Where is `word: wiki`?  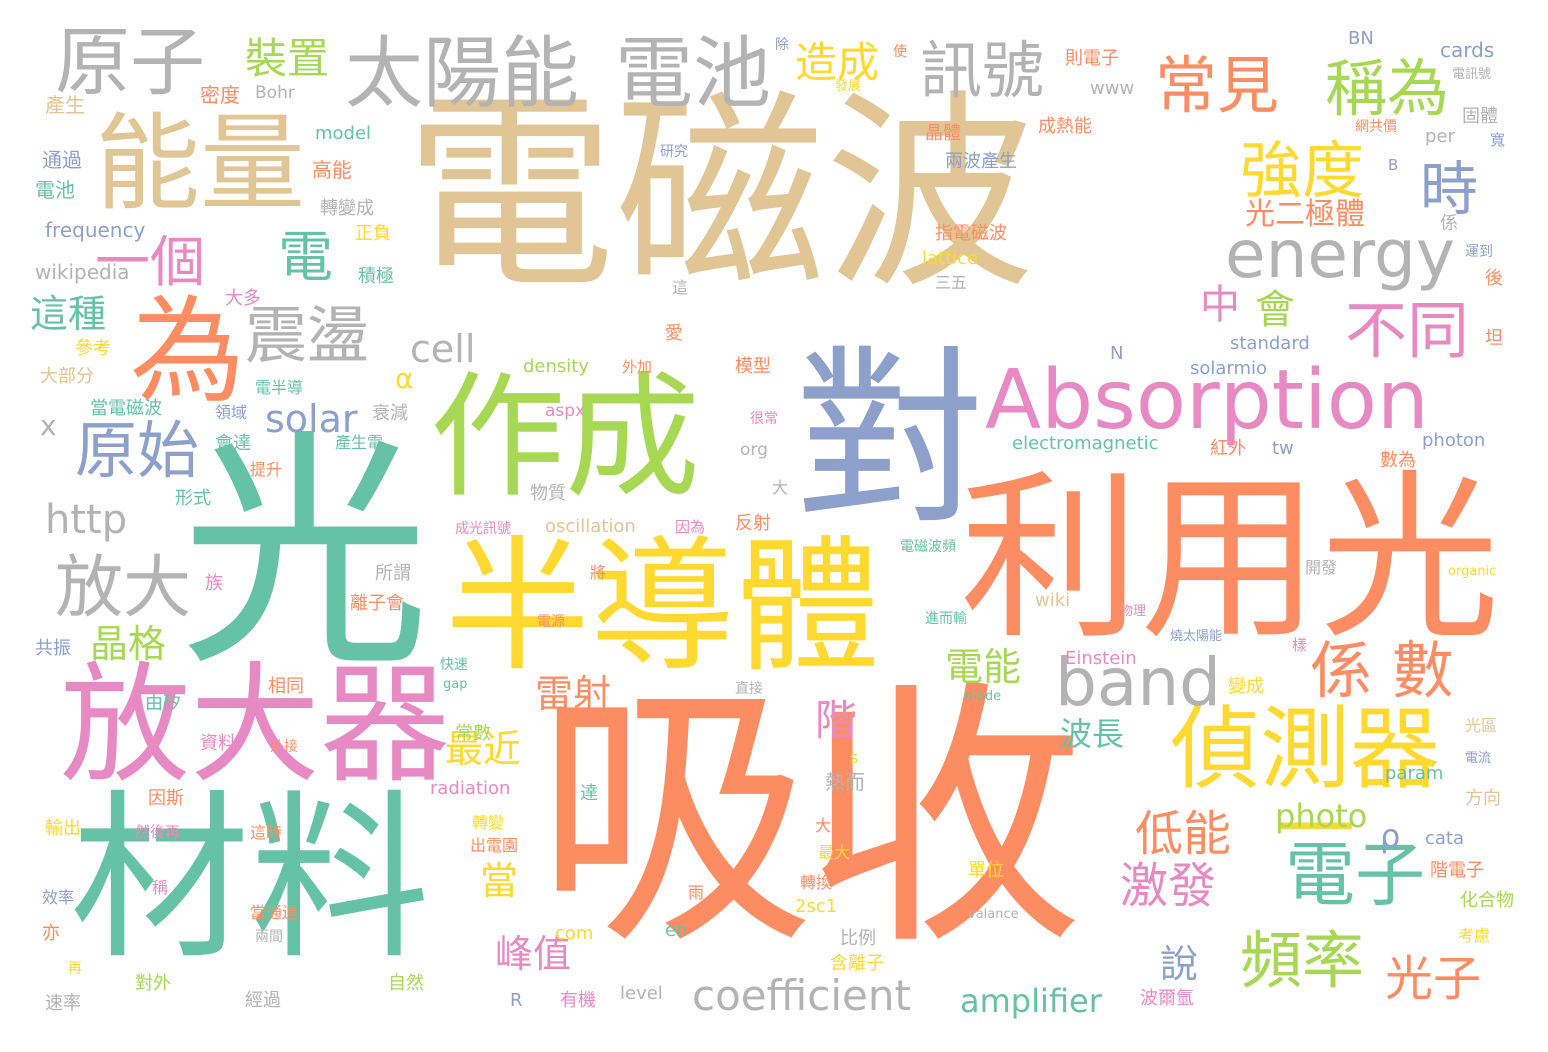 word: wiki is located at coordinates (1053, 600).